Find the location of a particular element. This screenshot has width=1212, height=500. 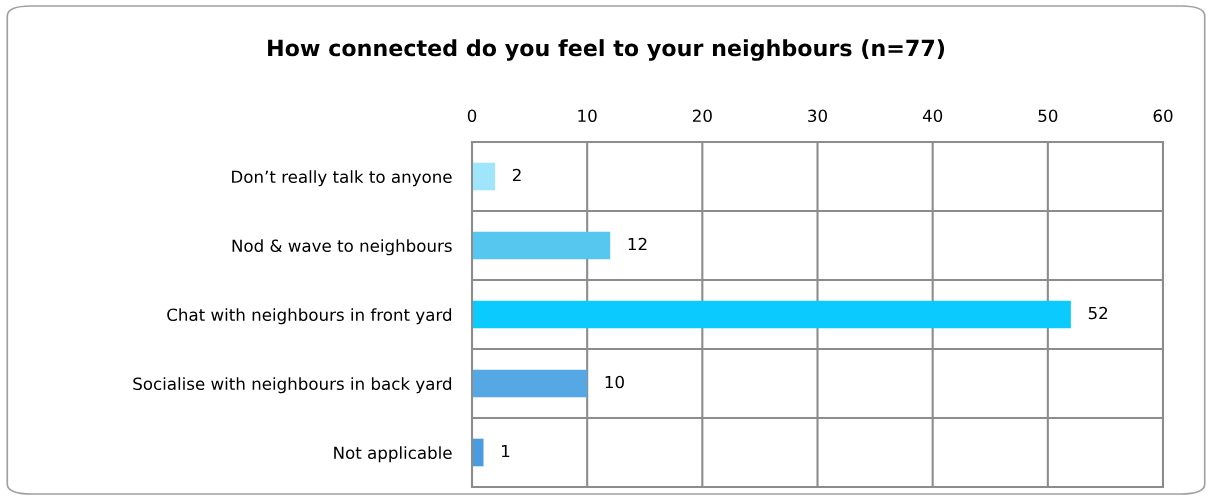

data-label: 10 is located at coordinates (614, 382).